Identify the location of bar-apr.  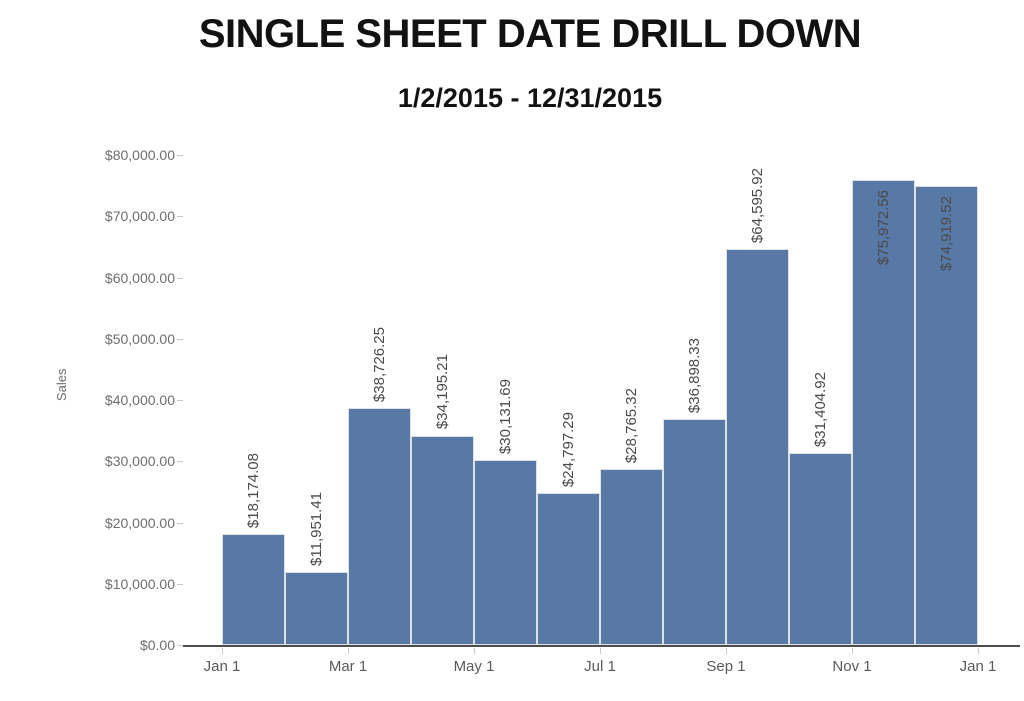
(442, 540).